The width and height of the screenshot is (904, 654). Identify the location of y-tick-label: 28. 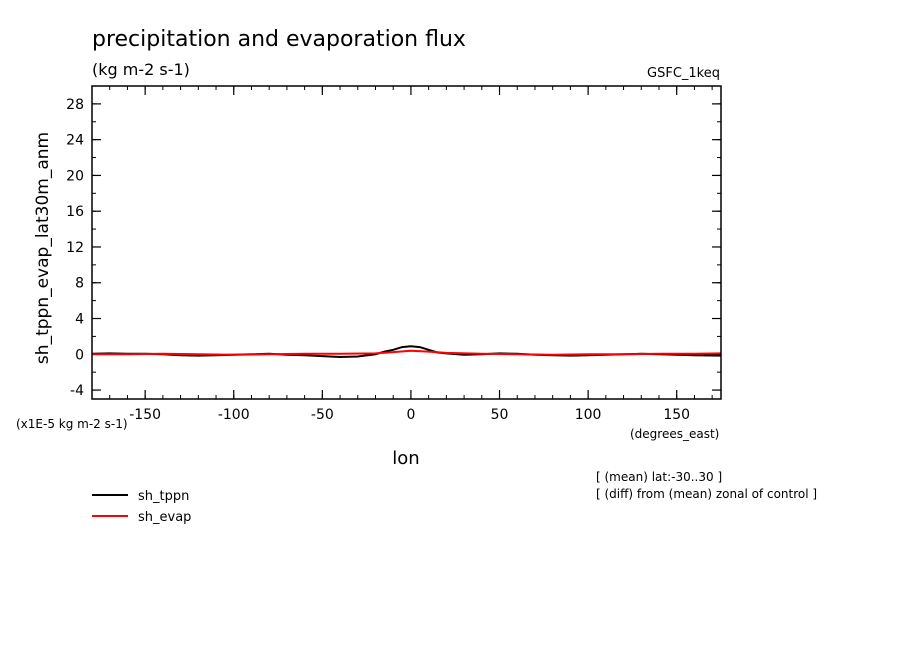
(75, 105).